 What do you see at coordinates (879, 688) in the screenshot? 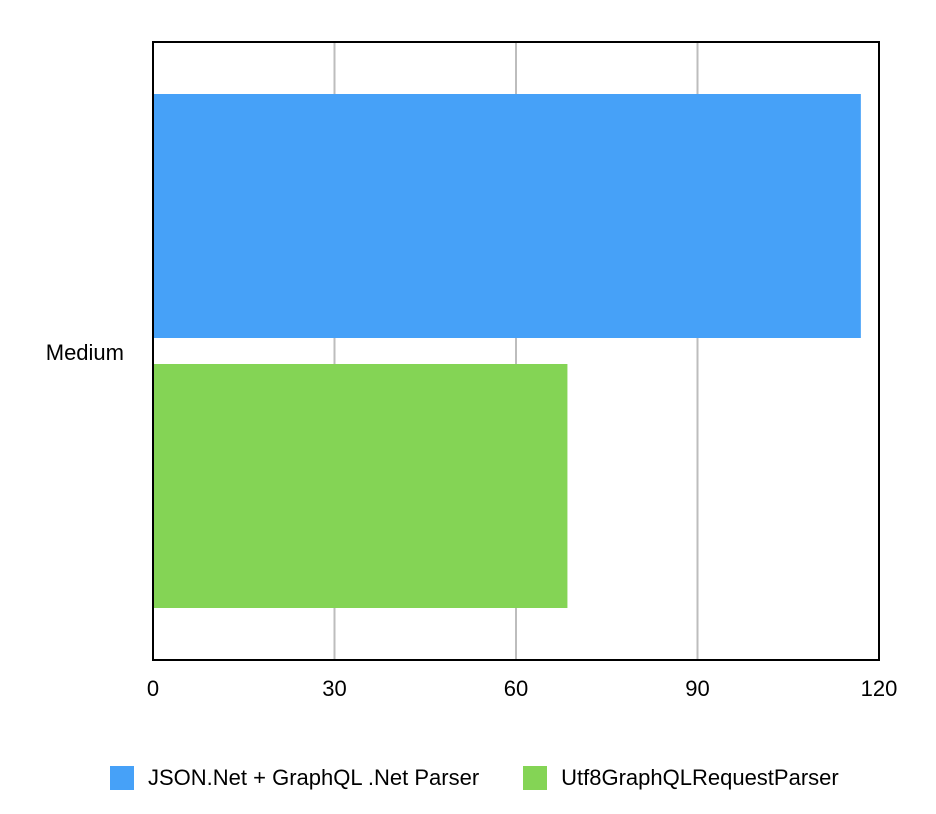
I see `x-tick-label-120: 120` at bounding box center [879, 688].